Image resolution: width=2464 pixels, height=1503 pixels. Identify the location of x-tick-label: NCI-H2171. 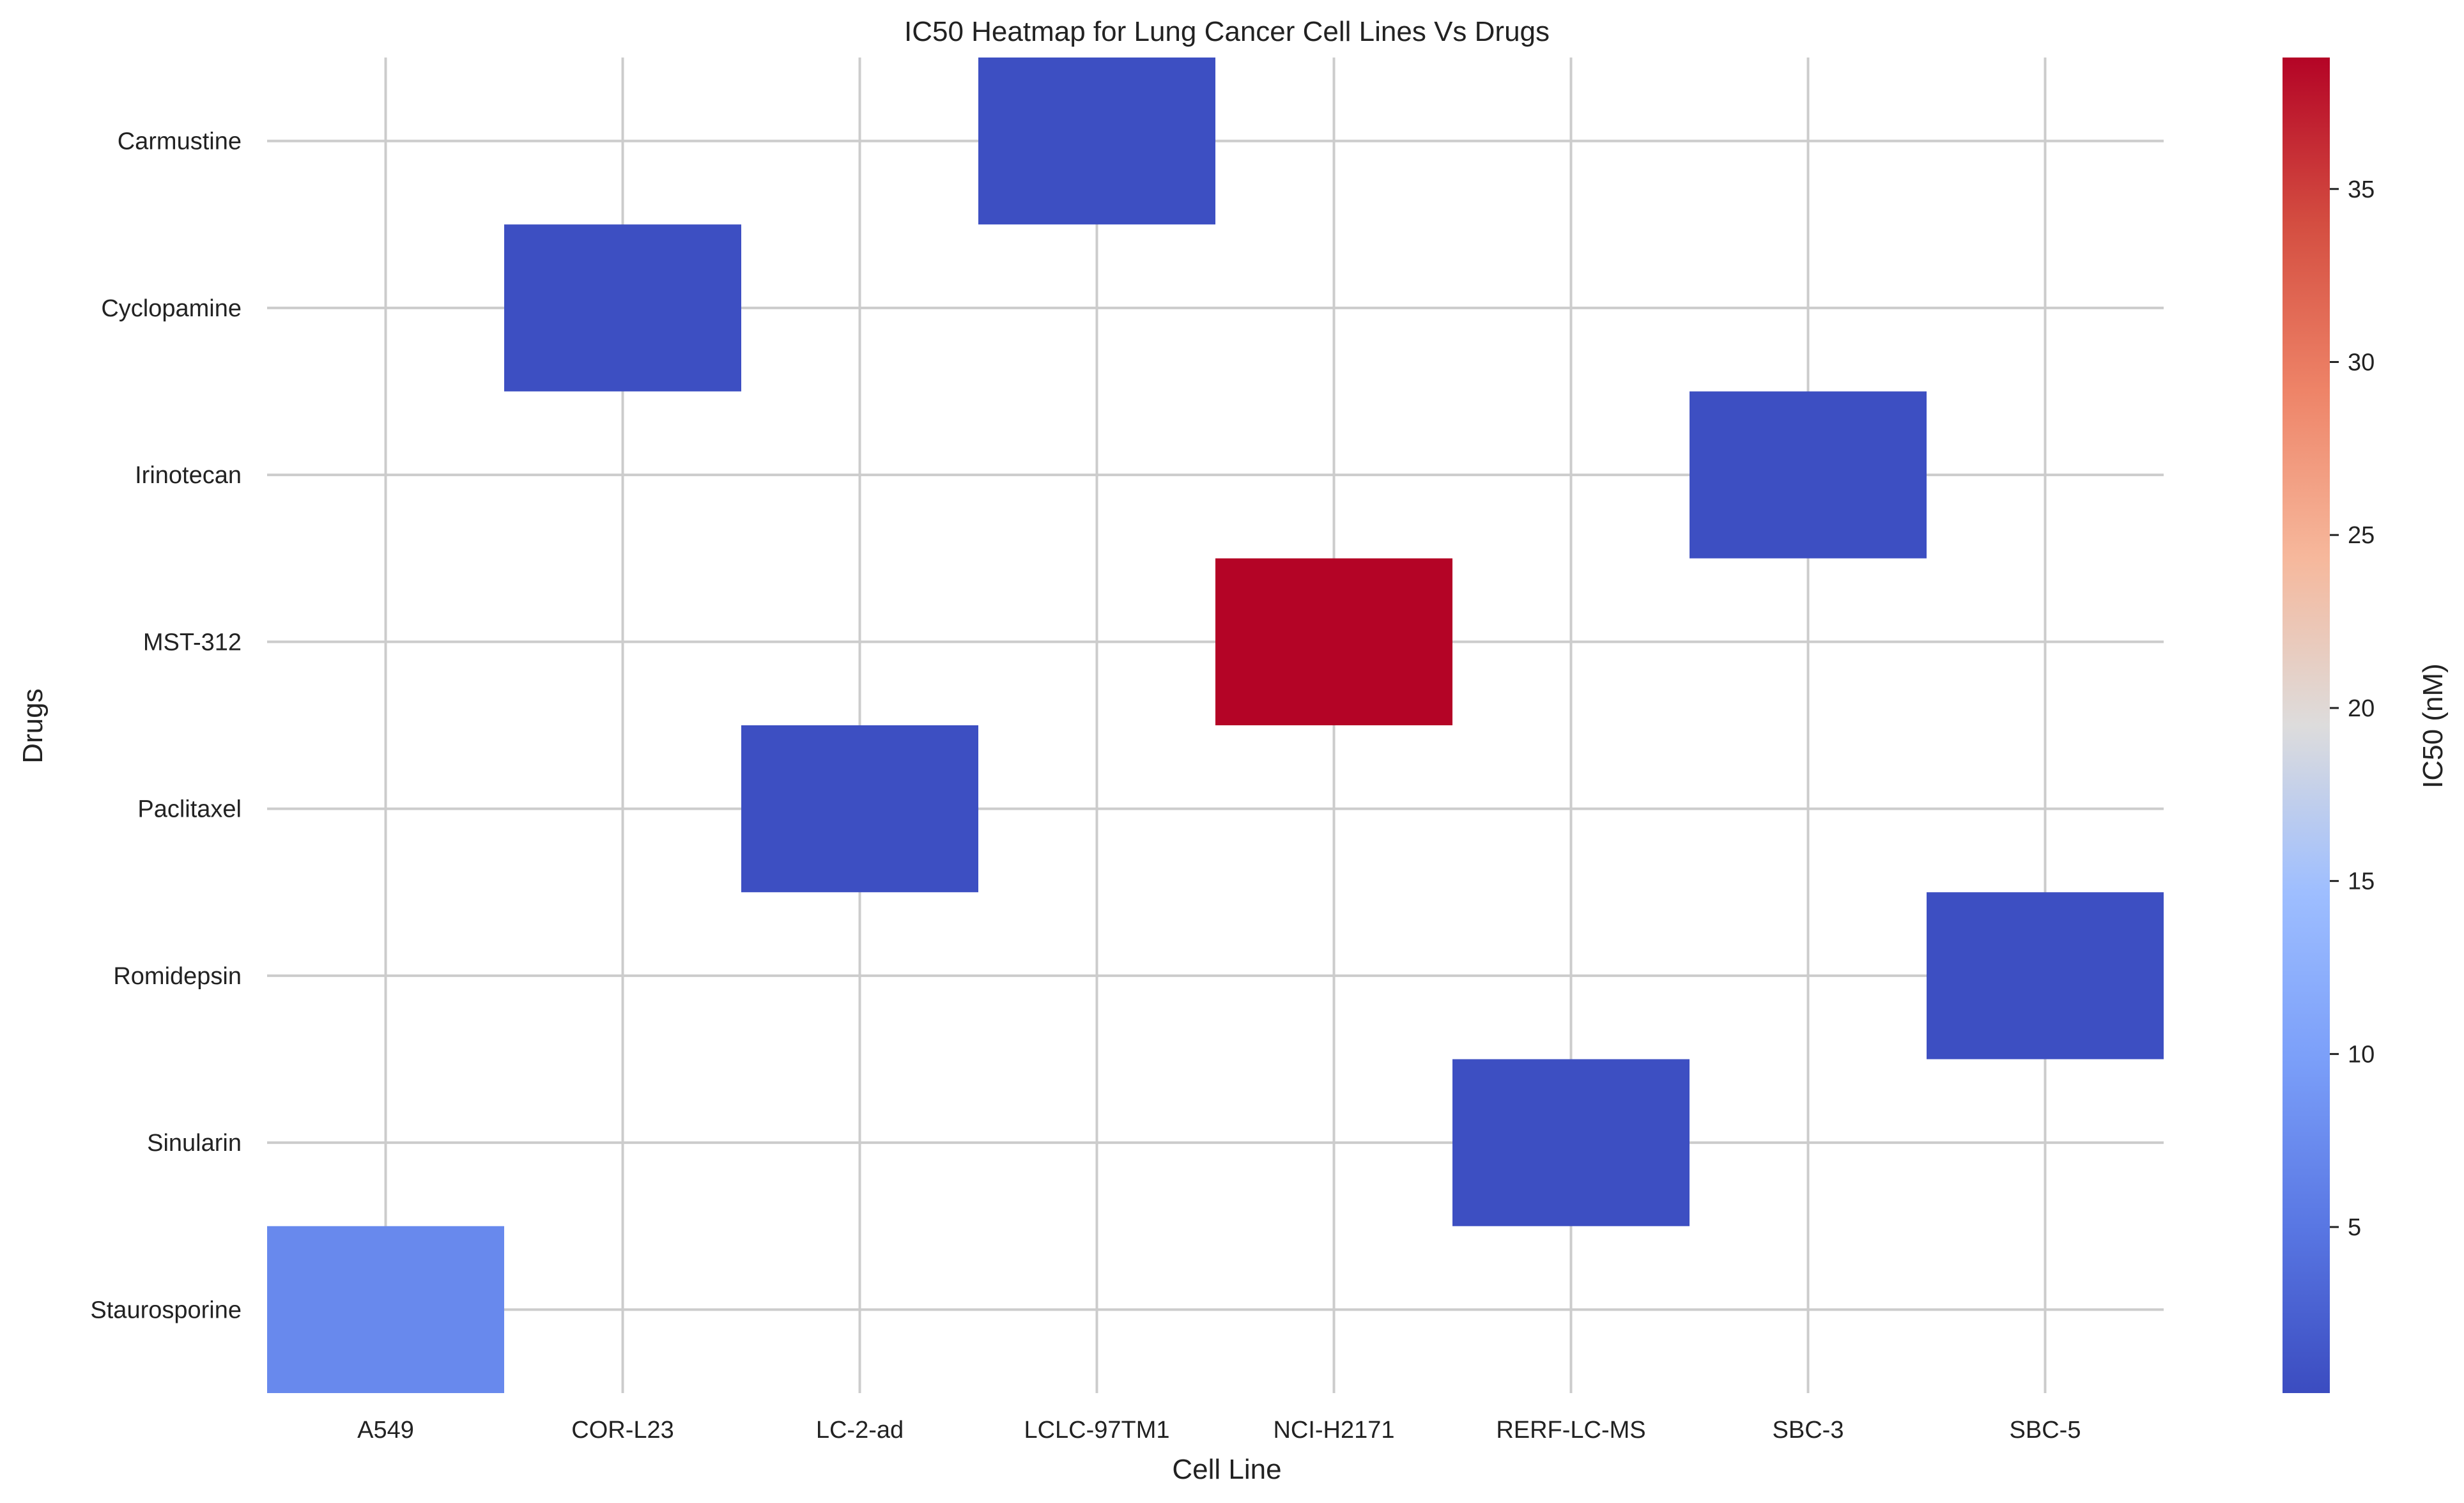
(1333, 1430).